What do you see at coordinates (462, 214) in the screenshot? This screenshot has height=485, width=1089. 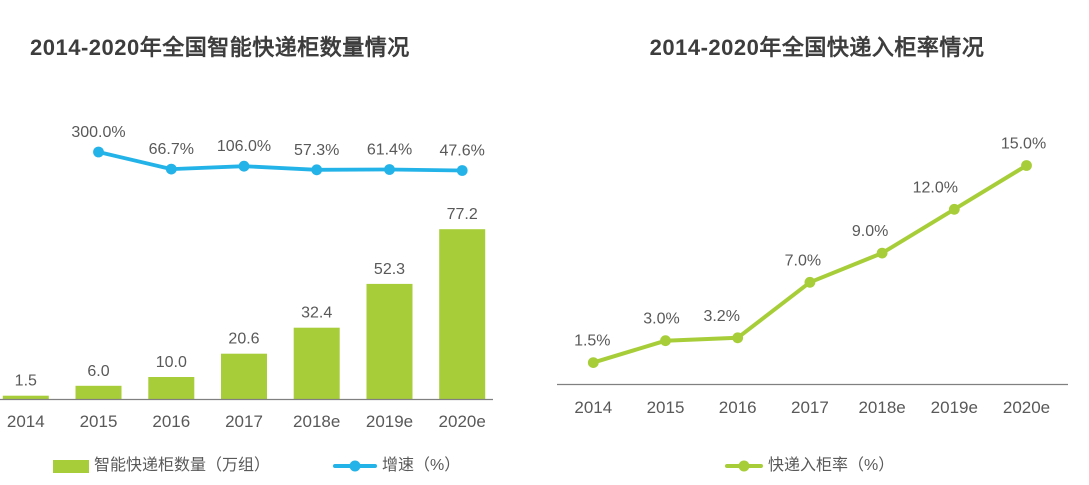 I see `bar-value-label: 77.2` at bounding box center [462, 214].